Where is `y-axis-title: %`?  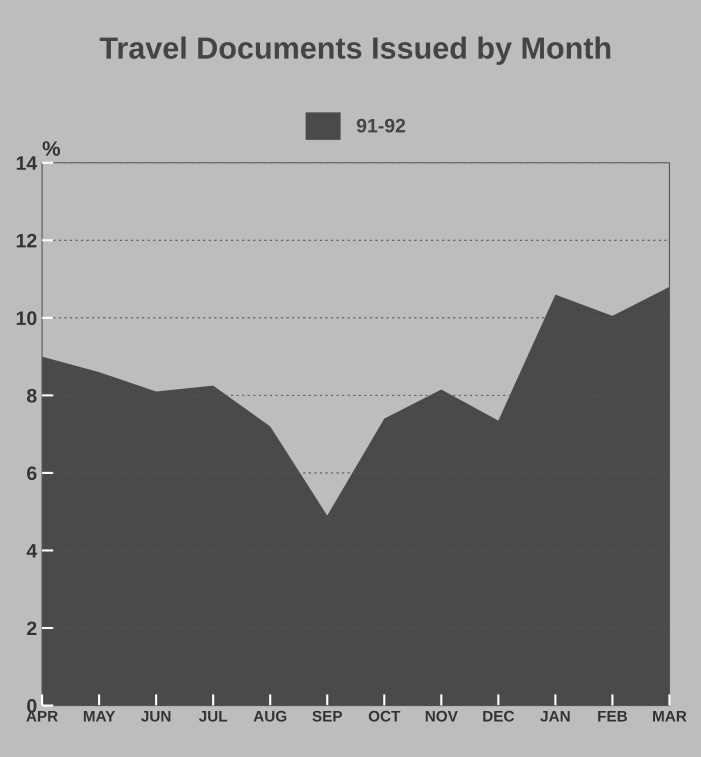
y-axis-title: % is located at coordinates (51, 148).